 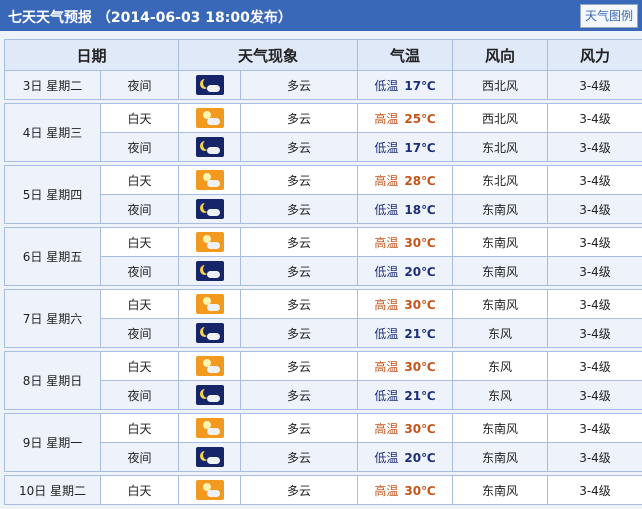 I want to click on header-wind-force: 风力, so click(x=594, y=55).